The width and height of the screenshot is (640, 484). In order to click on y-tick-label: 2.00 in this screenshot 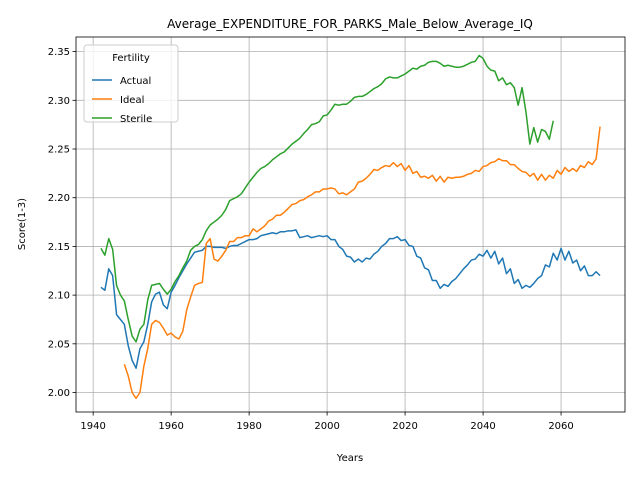, I will do `click(59, 393)`.